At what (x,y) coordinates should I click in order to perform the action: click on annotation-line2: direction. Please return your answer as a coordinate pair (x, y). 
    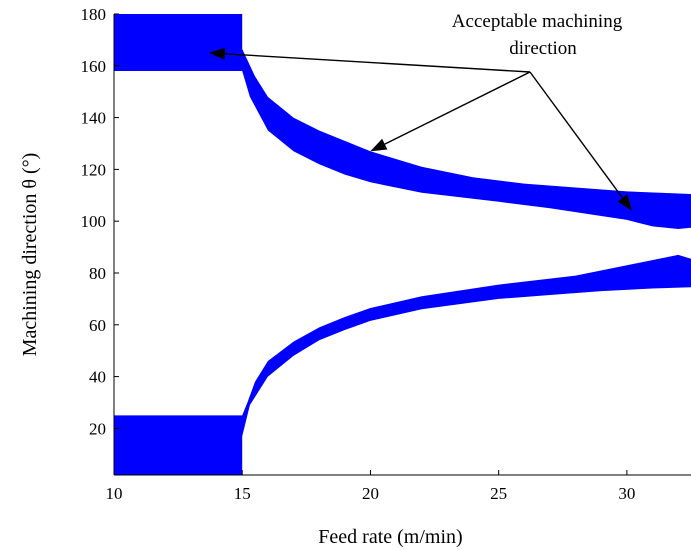
    Looking at the image, I should click on (543, 48).